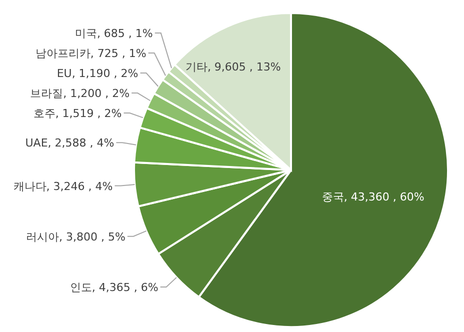 This screenshot has height=332, width=464. What do you see at coordinates (77, 113) in the screenshot?
I see `slice-label: 호주, 1,519 , 2%` at bounding box center [77, 113].